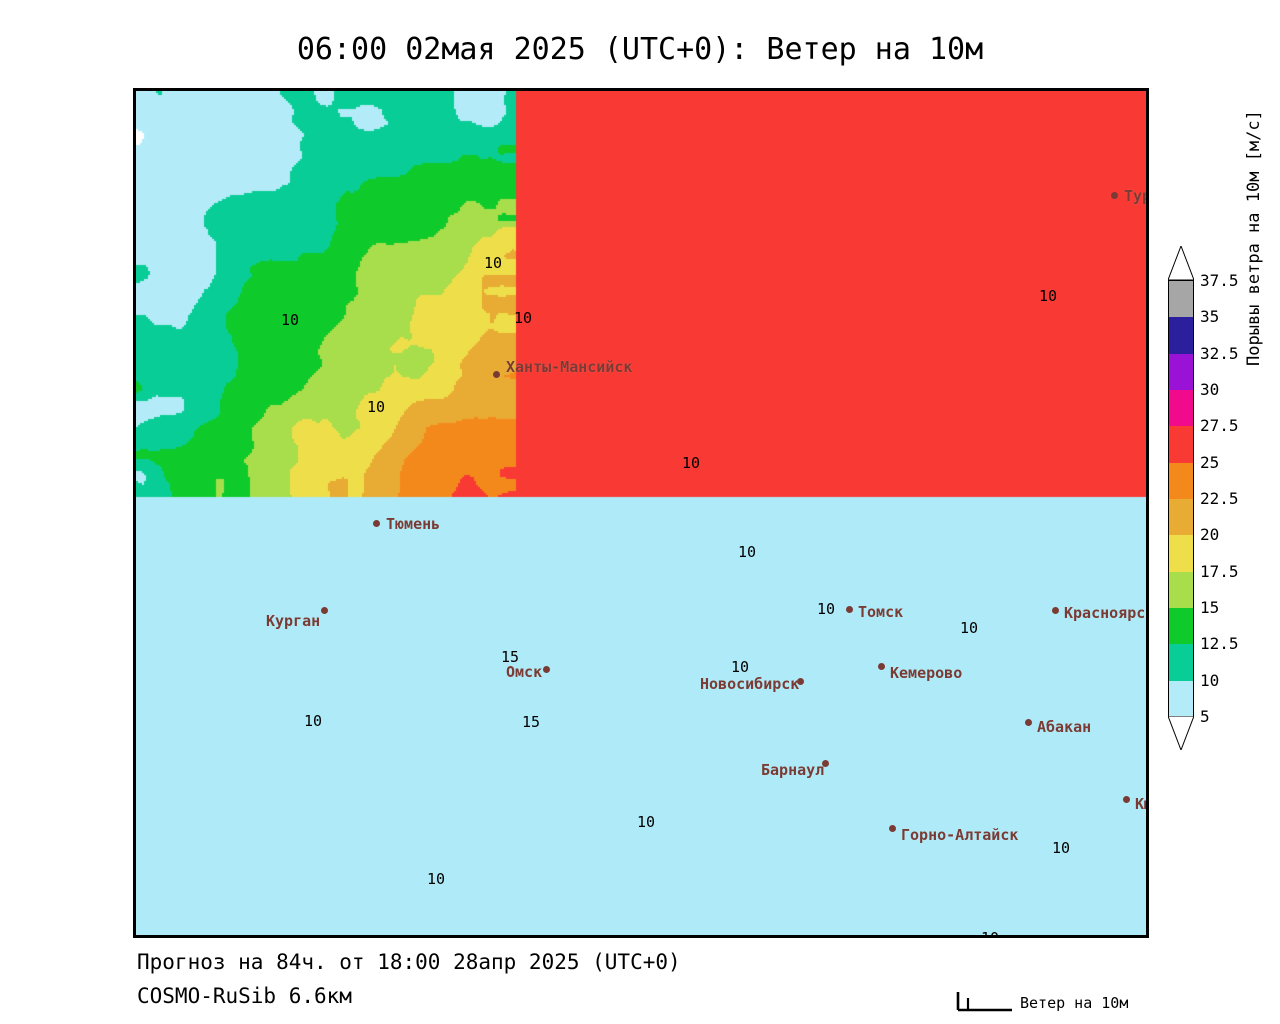 This screenshot has width=1280, height=1024. What do you see at coordinates (1181, 480) in the screenshot?
I see `colorbar-band-22.5-25` at bounding box center [1181, 480].